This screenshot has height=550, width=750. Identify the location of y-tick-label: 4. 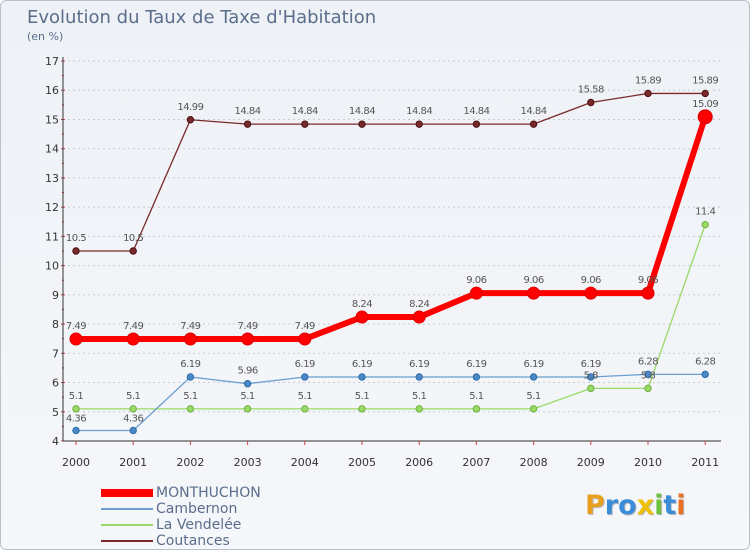
(55, 441).